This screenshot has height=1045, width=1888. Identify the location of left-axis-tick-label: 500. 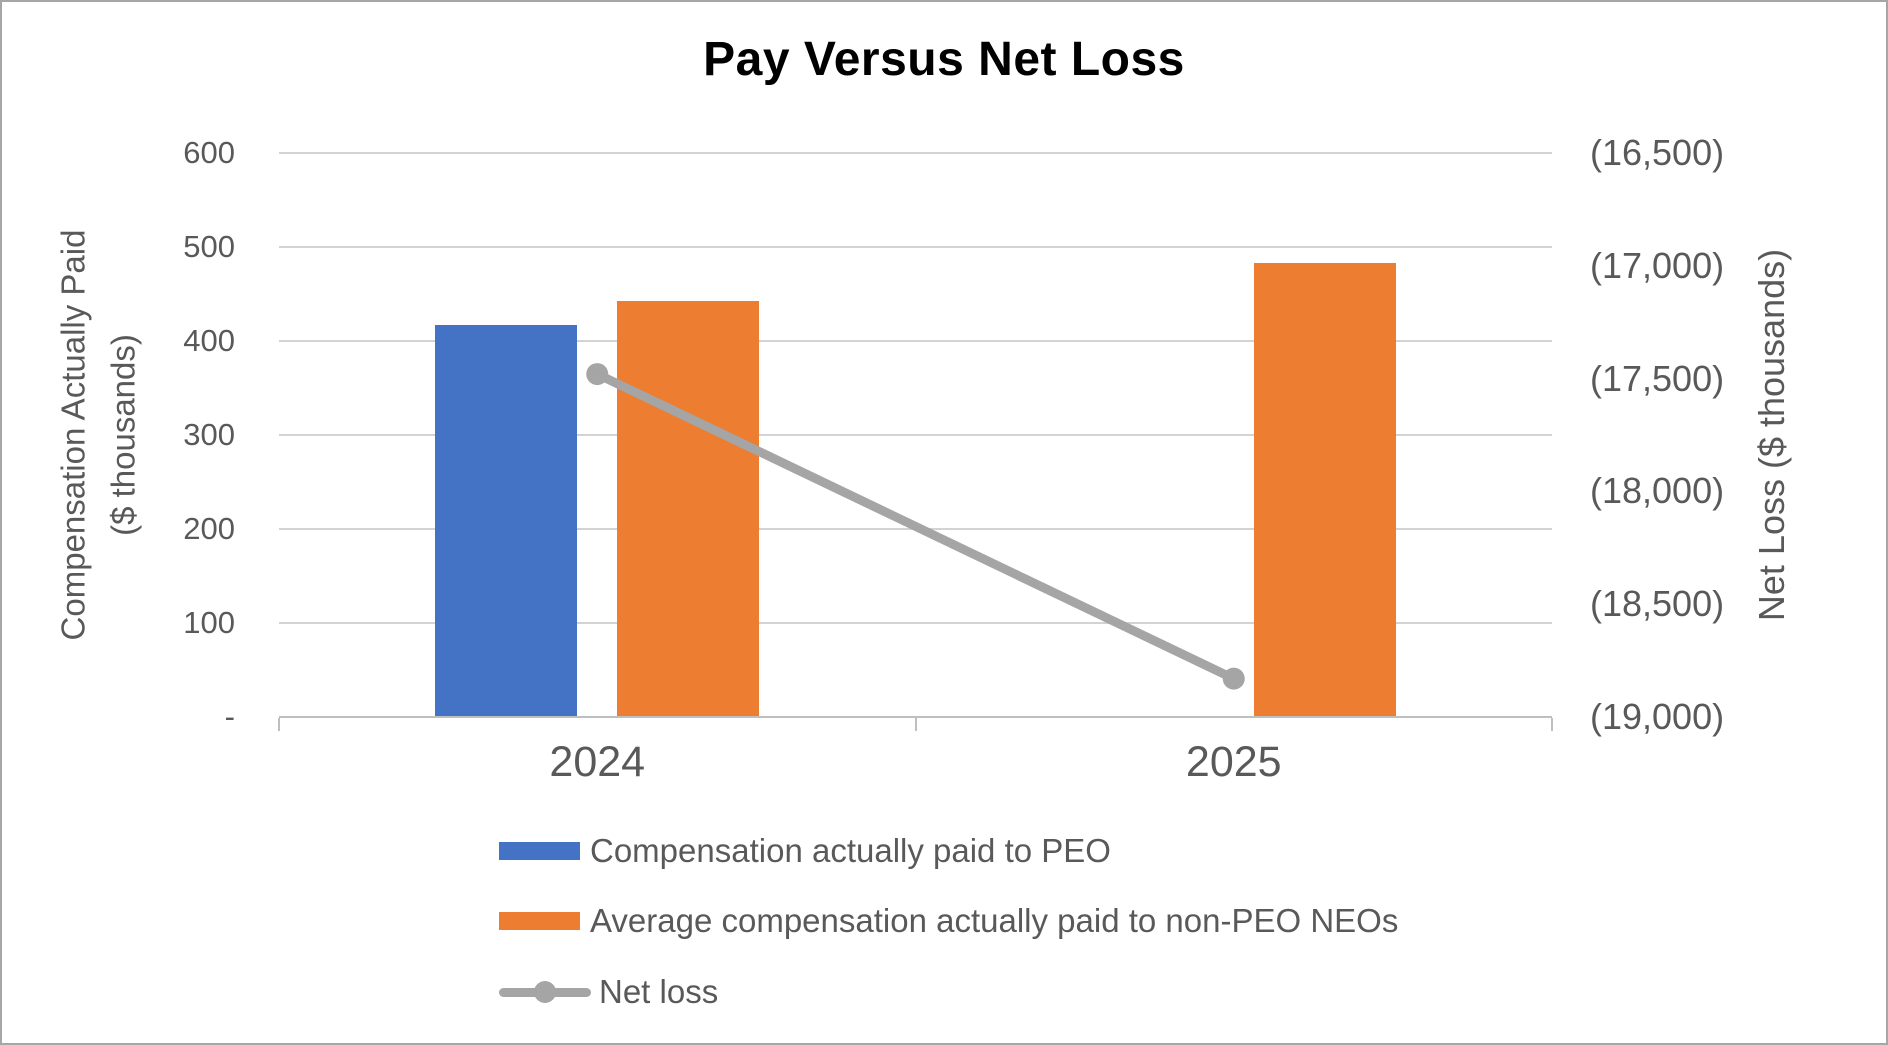
(209, 246).